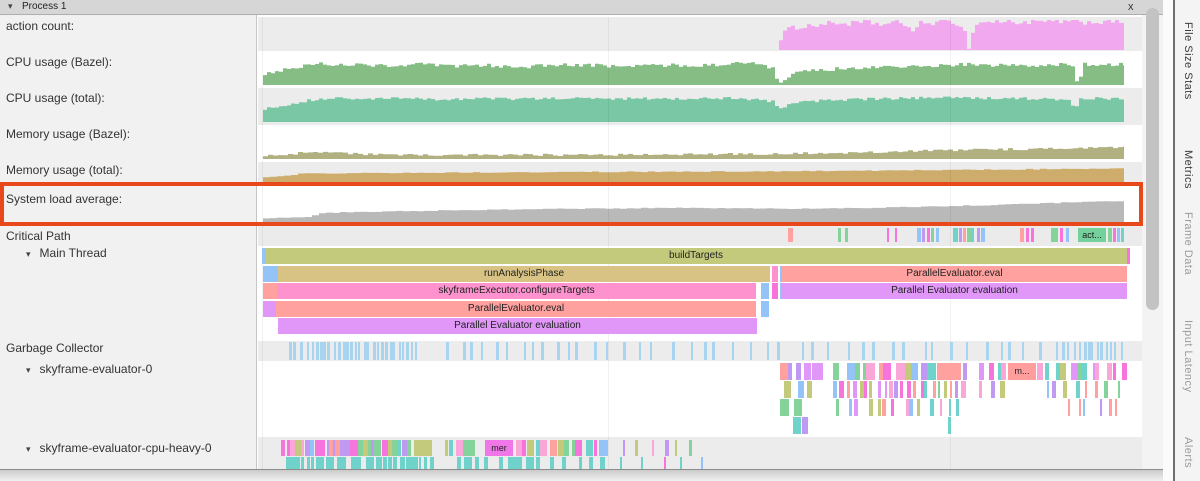 This screenshot has width=1200, height=481. I want to click on tab-input-latency: Input Latency, so click(1188, 356).